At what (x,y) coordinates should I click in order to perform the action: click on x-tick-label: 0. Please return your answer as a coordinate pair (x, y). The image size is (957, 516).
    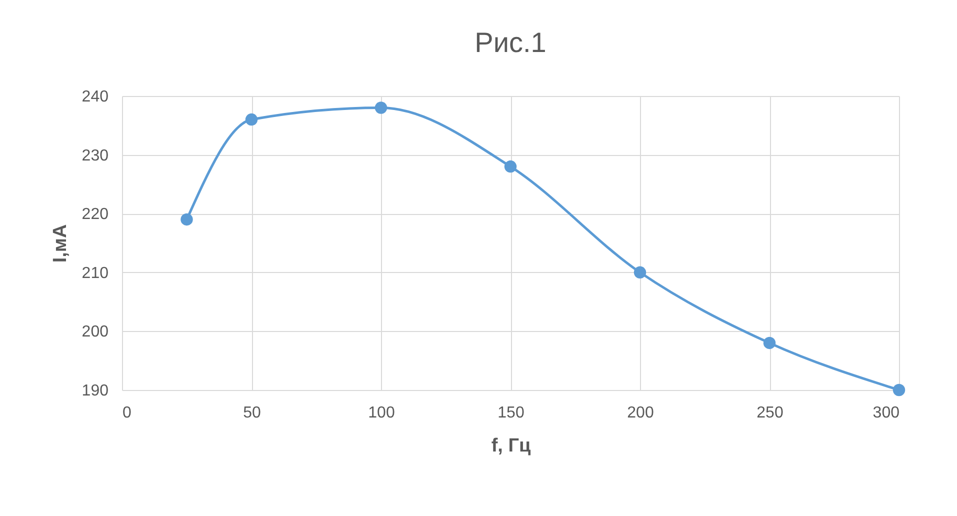
    Looking at the image, I should click on (127, 413).